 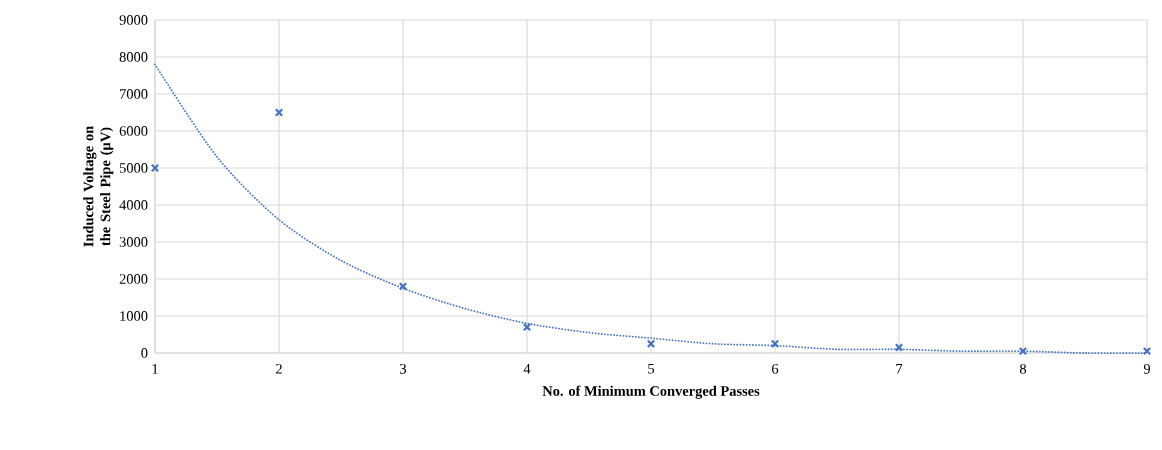 What do you see at coordinates (144, 353) in the screenshot?
I see `y-tick-label: 0` at bounding box center [144, 353].